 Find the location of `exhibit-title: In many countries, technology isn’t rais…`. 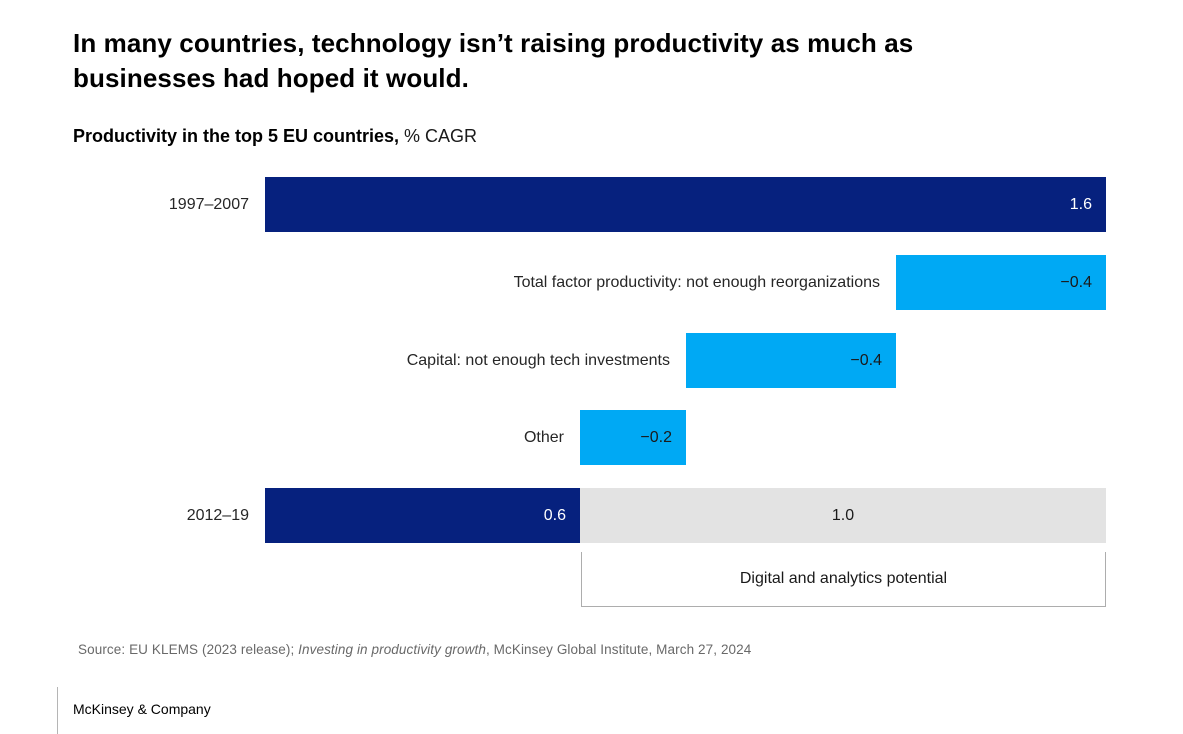

exhibit-title: In many countries, technology isn’t rais… is located at coordinates (553, 61).